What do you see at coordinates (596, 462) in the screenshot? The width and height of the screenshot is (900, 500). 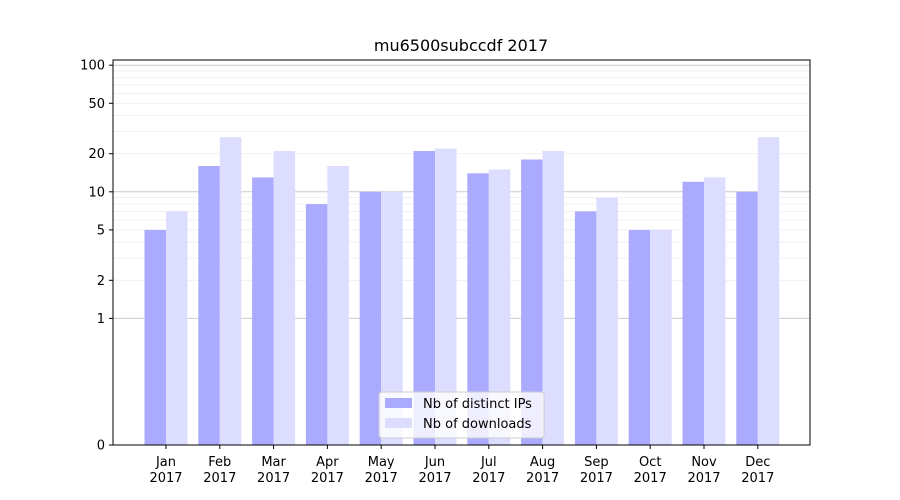 I see `x-tick-label: Sep` at bounding box center [596, 462].